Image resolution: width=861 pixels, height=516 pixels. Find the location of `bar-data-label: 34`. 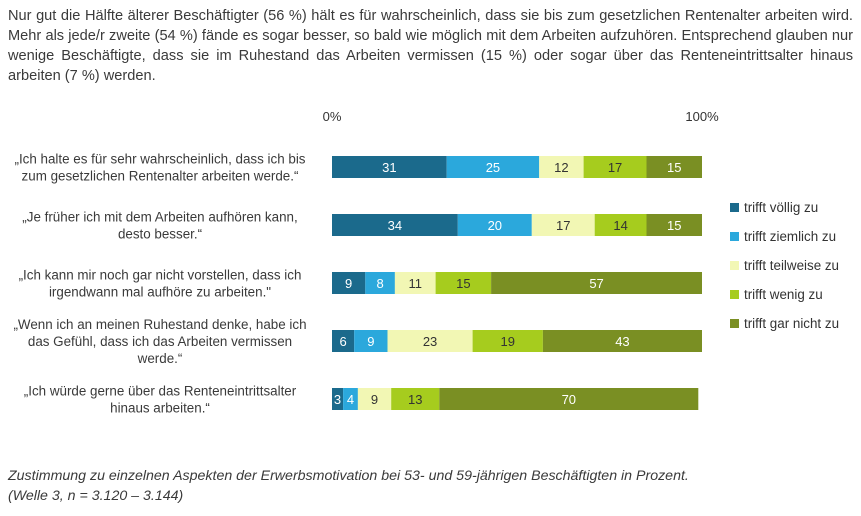

bar-data-label: 34 is located at coordinates (395, 225).